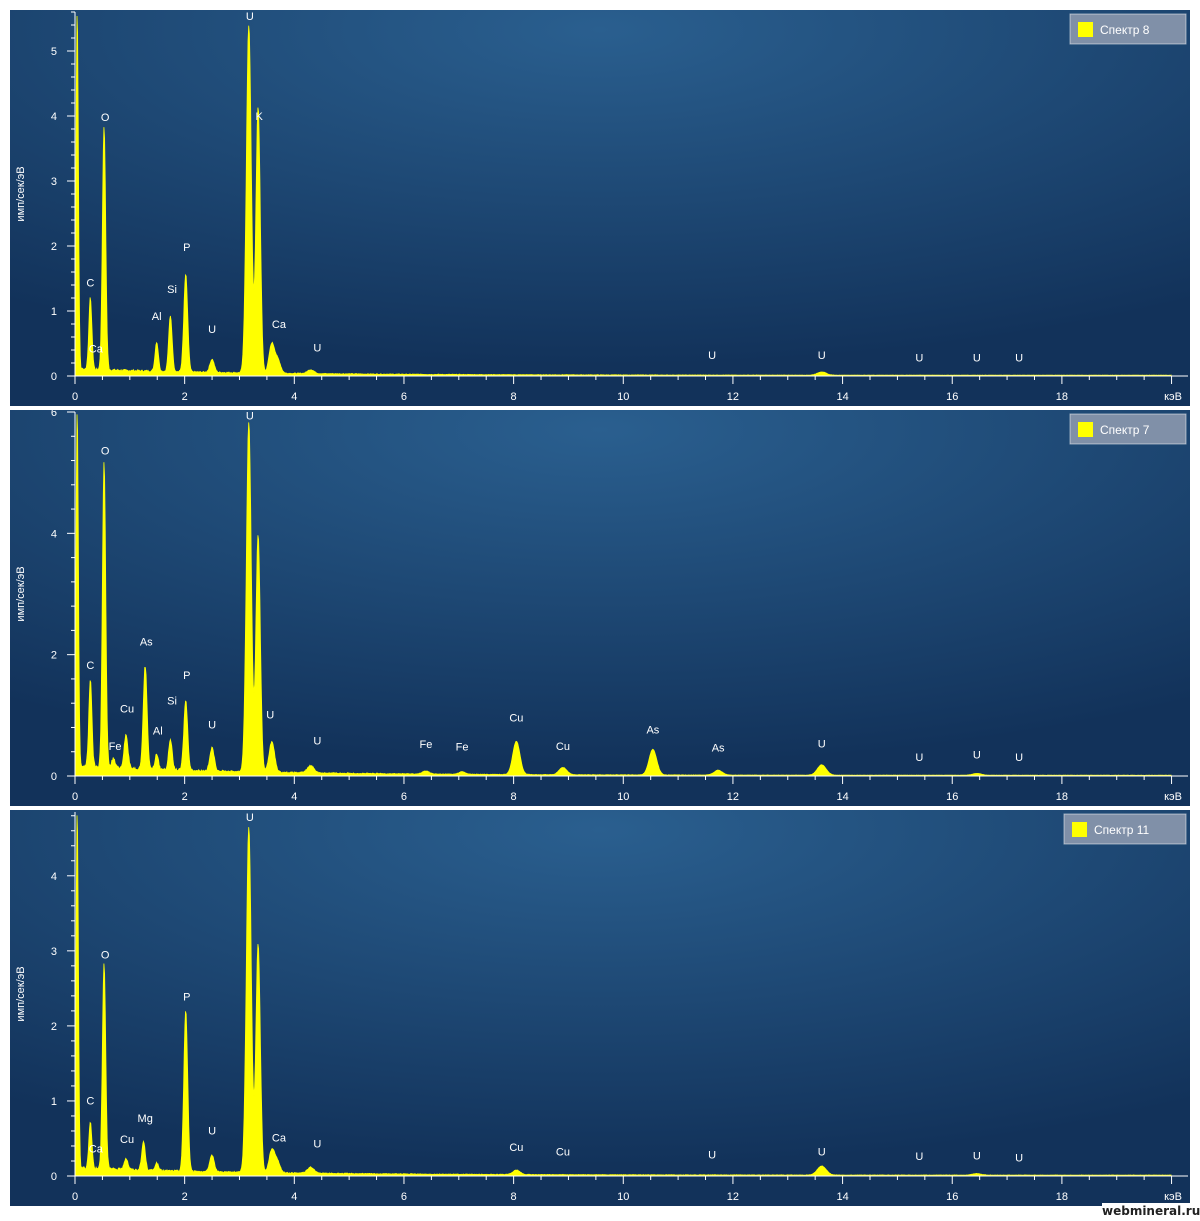 This screenshot has height=1221, width=1200. What do you see at coordinates (145, 1119) in the screenshot?
I see `peak-label: Mg` at bounding box center [145, 1119].